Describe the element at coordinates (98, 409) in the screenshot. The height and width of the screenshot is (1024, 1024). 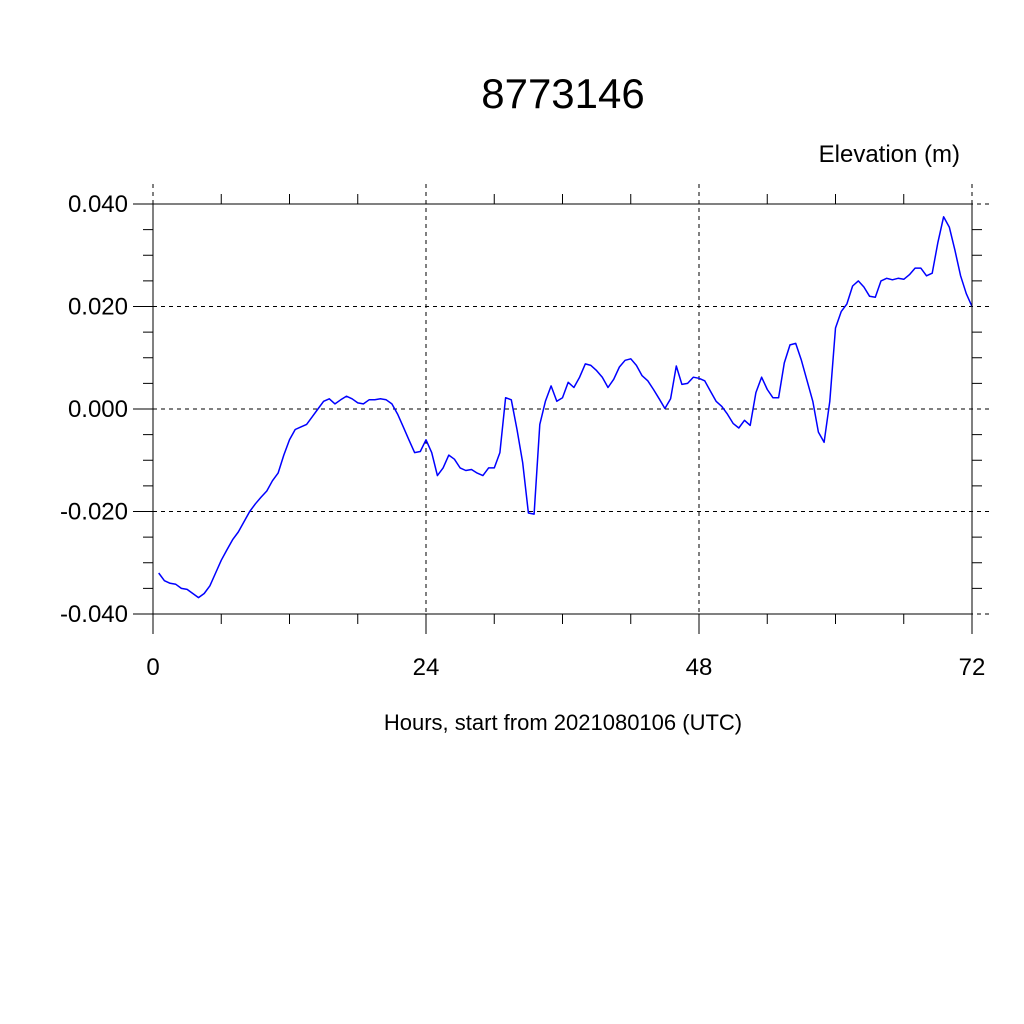
I see `y-tick-label: 0.000` at that location.